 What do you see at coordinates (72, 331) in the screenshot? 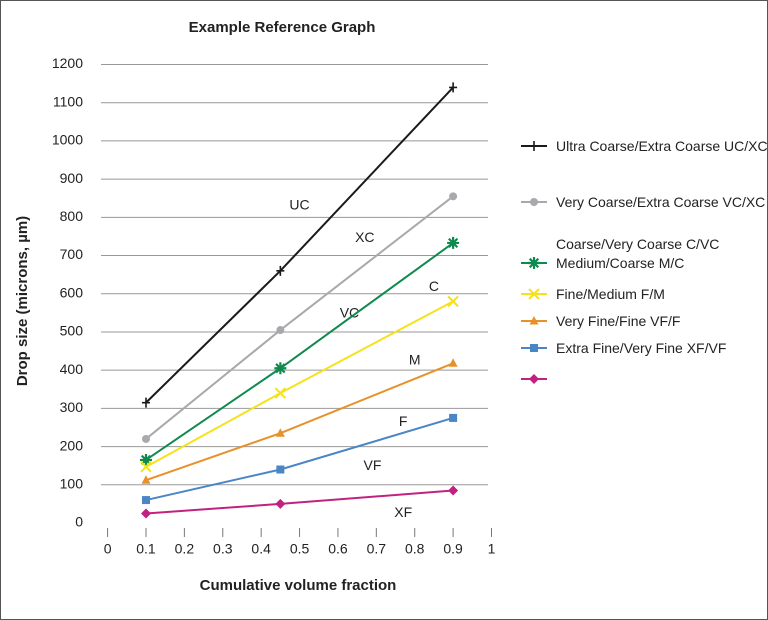
I see `y-tick-label: 500` at bounding box center [72, 331].